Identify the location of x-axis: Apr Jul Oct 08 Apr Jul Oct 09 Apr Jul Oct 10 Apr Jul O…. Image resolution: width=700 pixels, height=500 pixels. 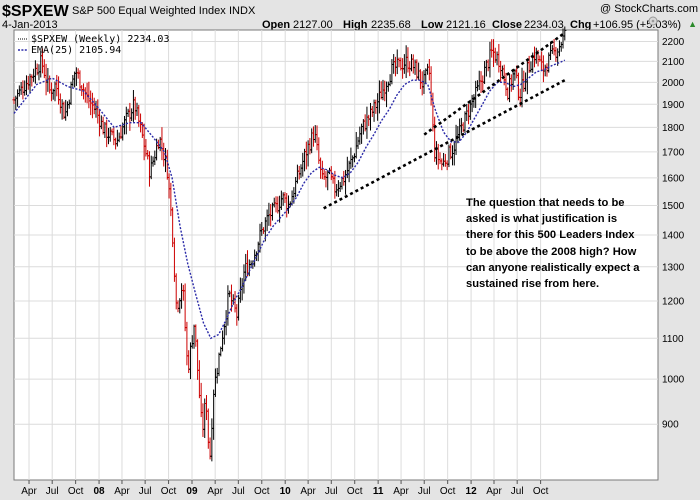
(285, 488).